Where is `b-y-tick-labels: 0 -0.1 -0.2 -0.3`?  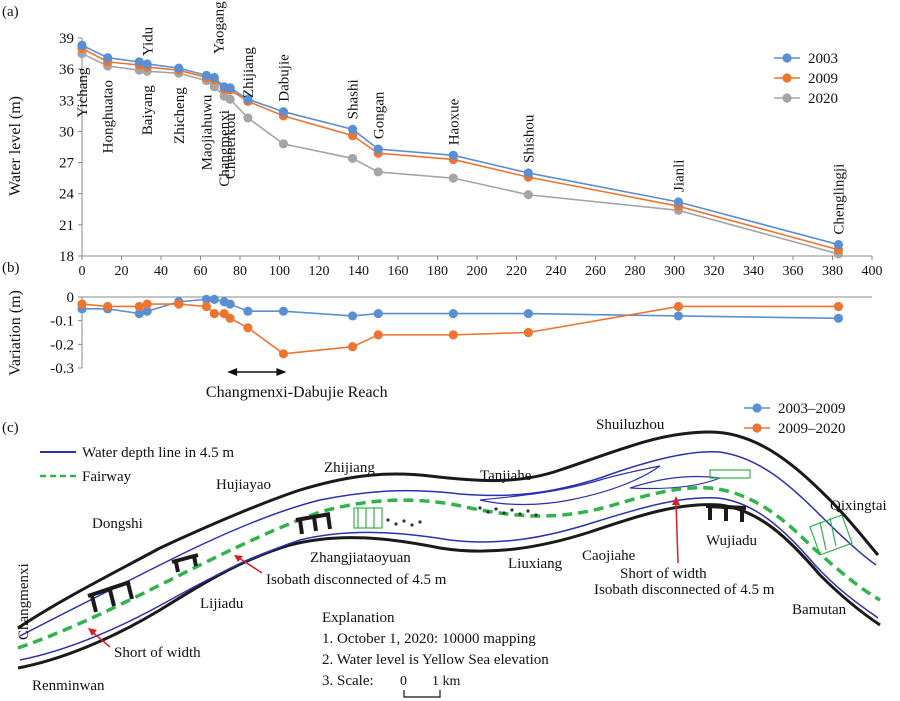 b-y-tick-labels: 0 -0.1 -0.2 -0.3 is located at coordinates (66, 333).